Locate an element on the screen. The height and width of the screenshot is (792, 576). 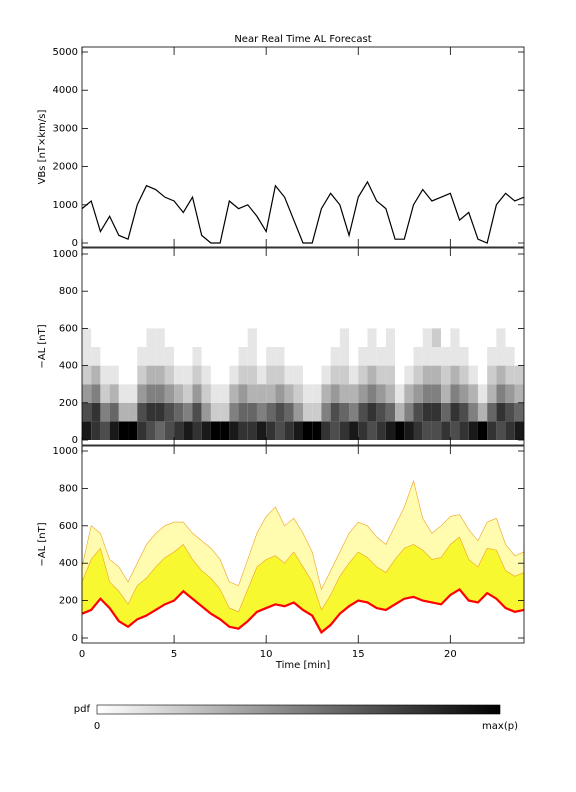
y-tick-label: 3000 is located at coordinates (65, 128).